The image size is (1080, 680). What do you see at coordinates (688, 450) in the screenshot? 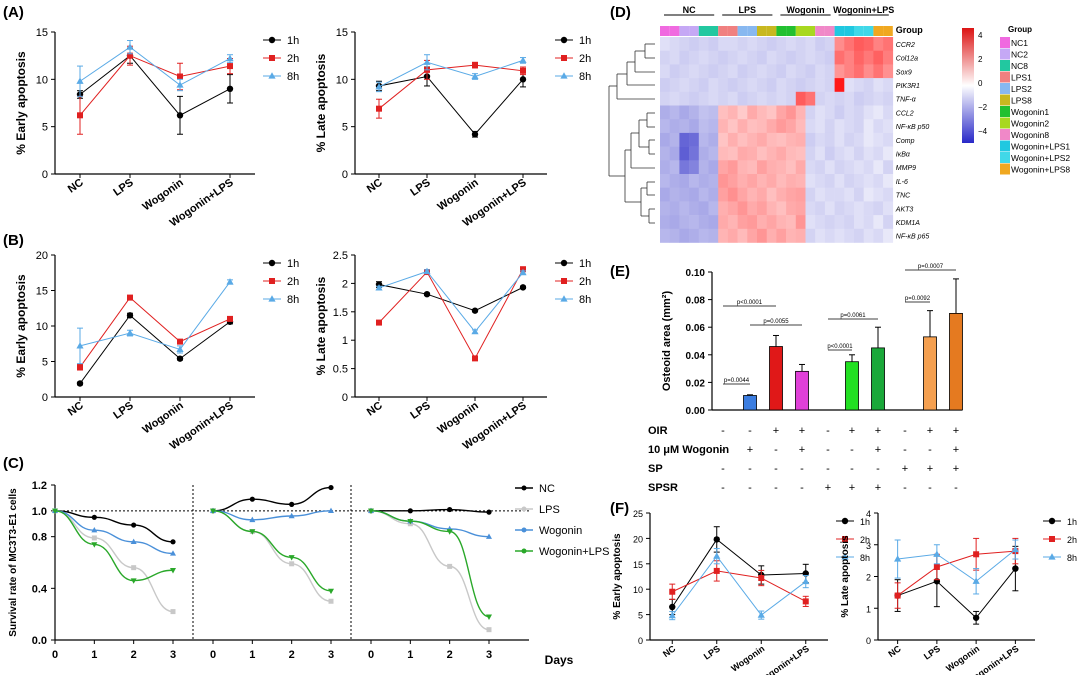
I see `condition-label: 10 μM Wogonin` at bounding box center [688, 450].